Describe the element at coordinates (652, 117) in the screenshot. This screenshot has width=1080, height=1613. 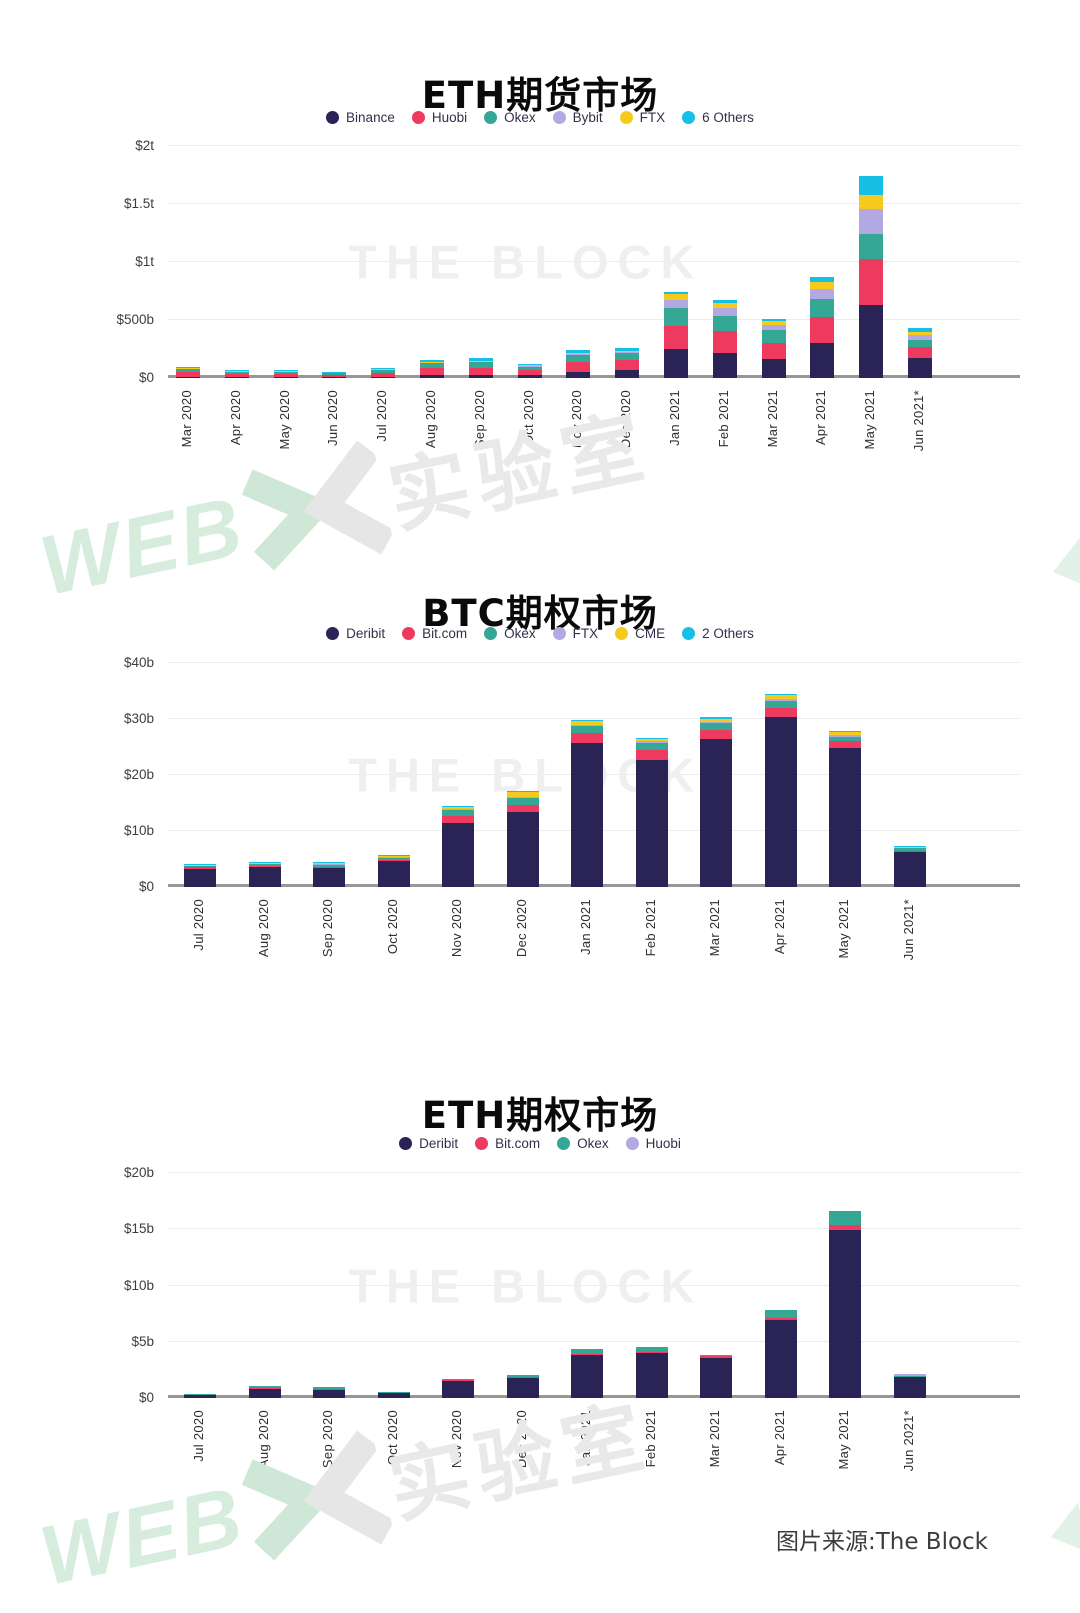
I see `legend-label: FTX` at that location.